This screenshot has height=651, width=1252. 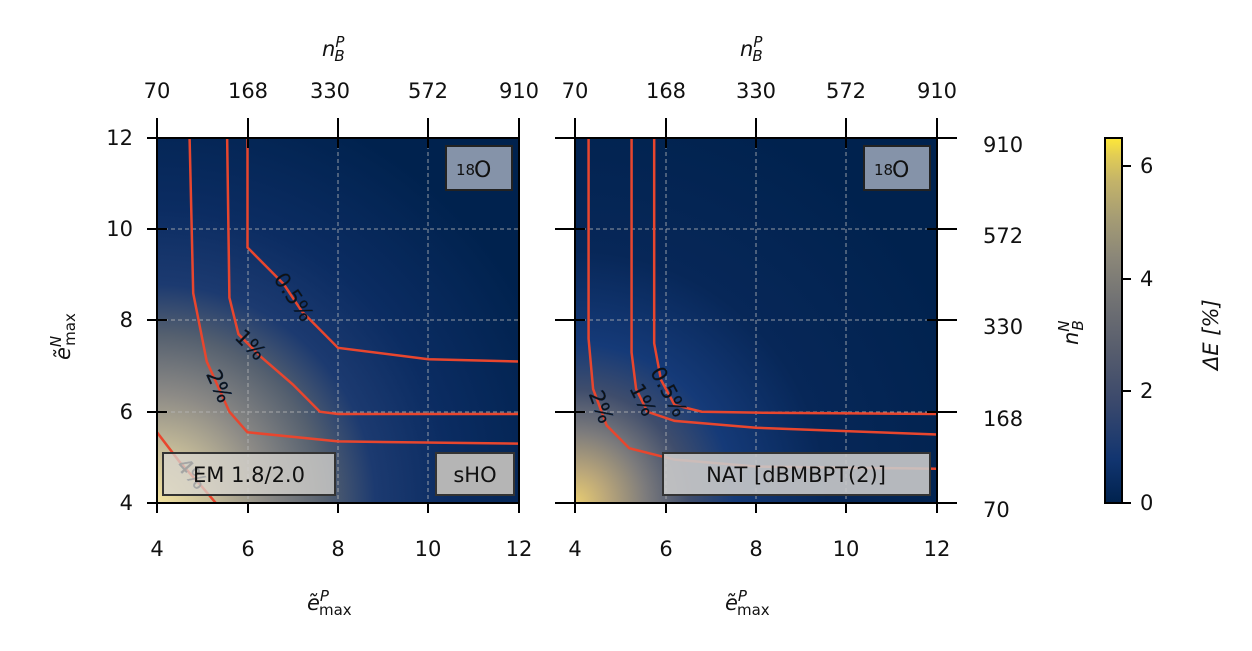 What do you see at coordinates (329, 603) in the screenshot?
I see `left-x-axis-label: ẽP max` at bounding box center [329, 603].